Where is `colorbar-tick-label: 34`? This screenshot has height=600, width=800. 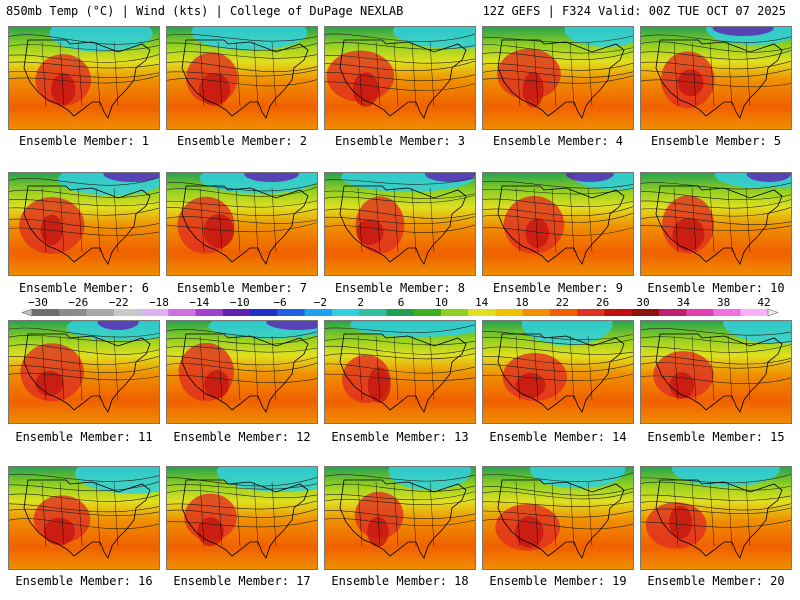
colorbar-tick-label: 34 is located at coordinates (683, 302).